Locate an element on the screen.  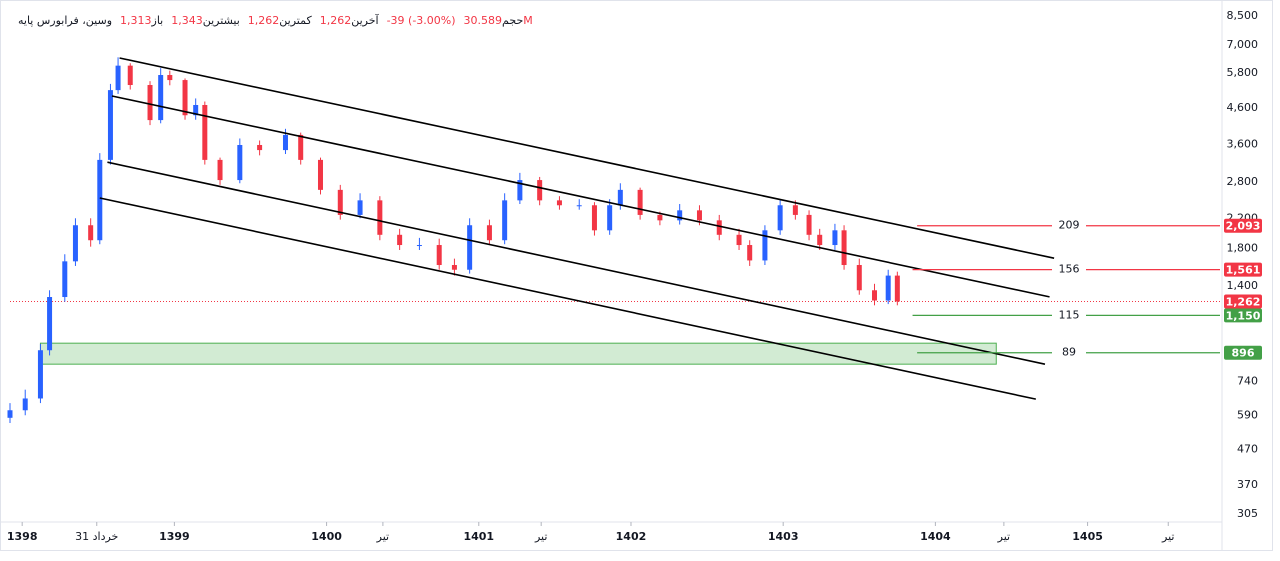
header-item: -39 (-3.00%) is located at coordinates (421, 20).